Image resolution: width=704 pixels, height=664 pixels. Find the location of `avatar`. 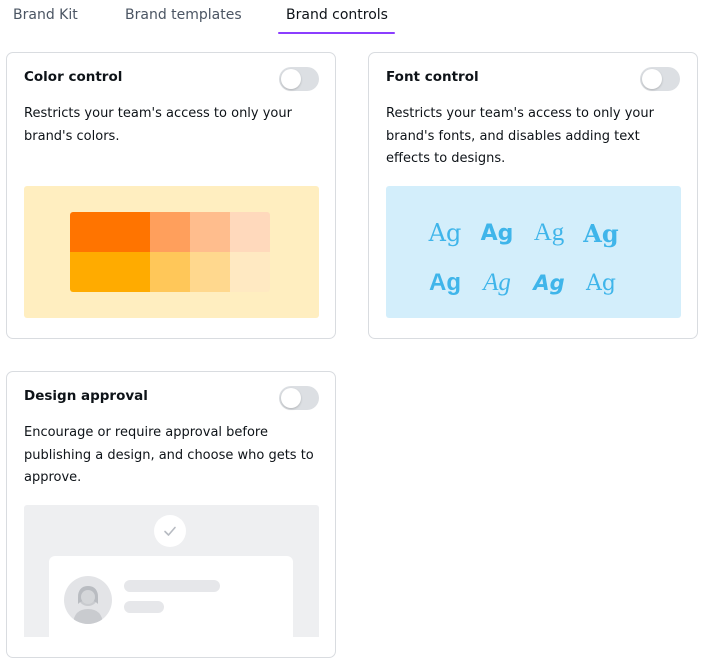

avatar is located at coordinates (88, 600).